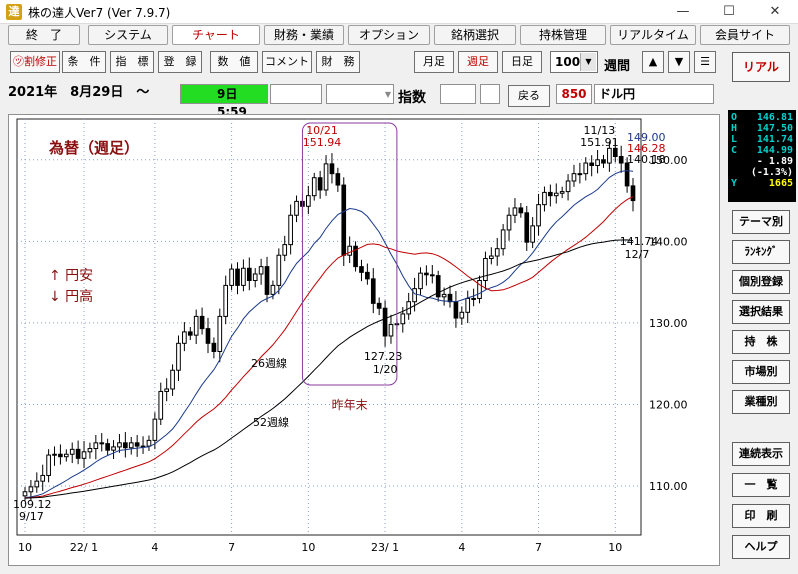  What do you see at coordinates (304, 35) in the screenshot?
I see `menu-financials: 財務・業績` at bounding box center [304, 35].